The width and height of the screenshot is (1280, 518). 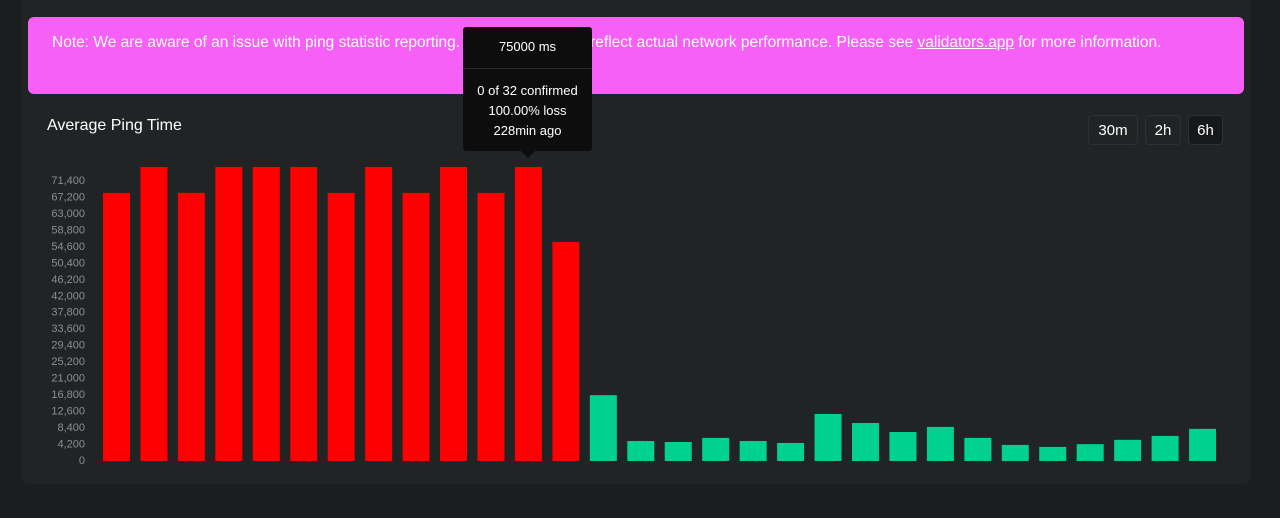 What do you see at coordinates (68, 247) in the screenshot?
I see `y-tick-label: 54,600` at bounding box center [68, 247].